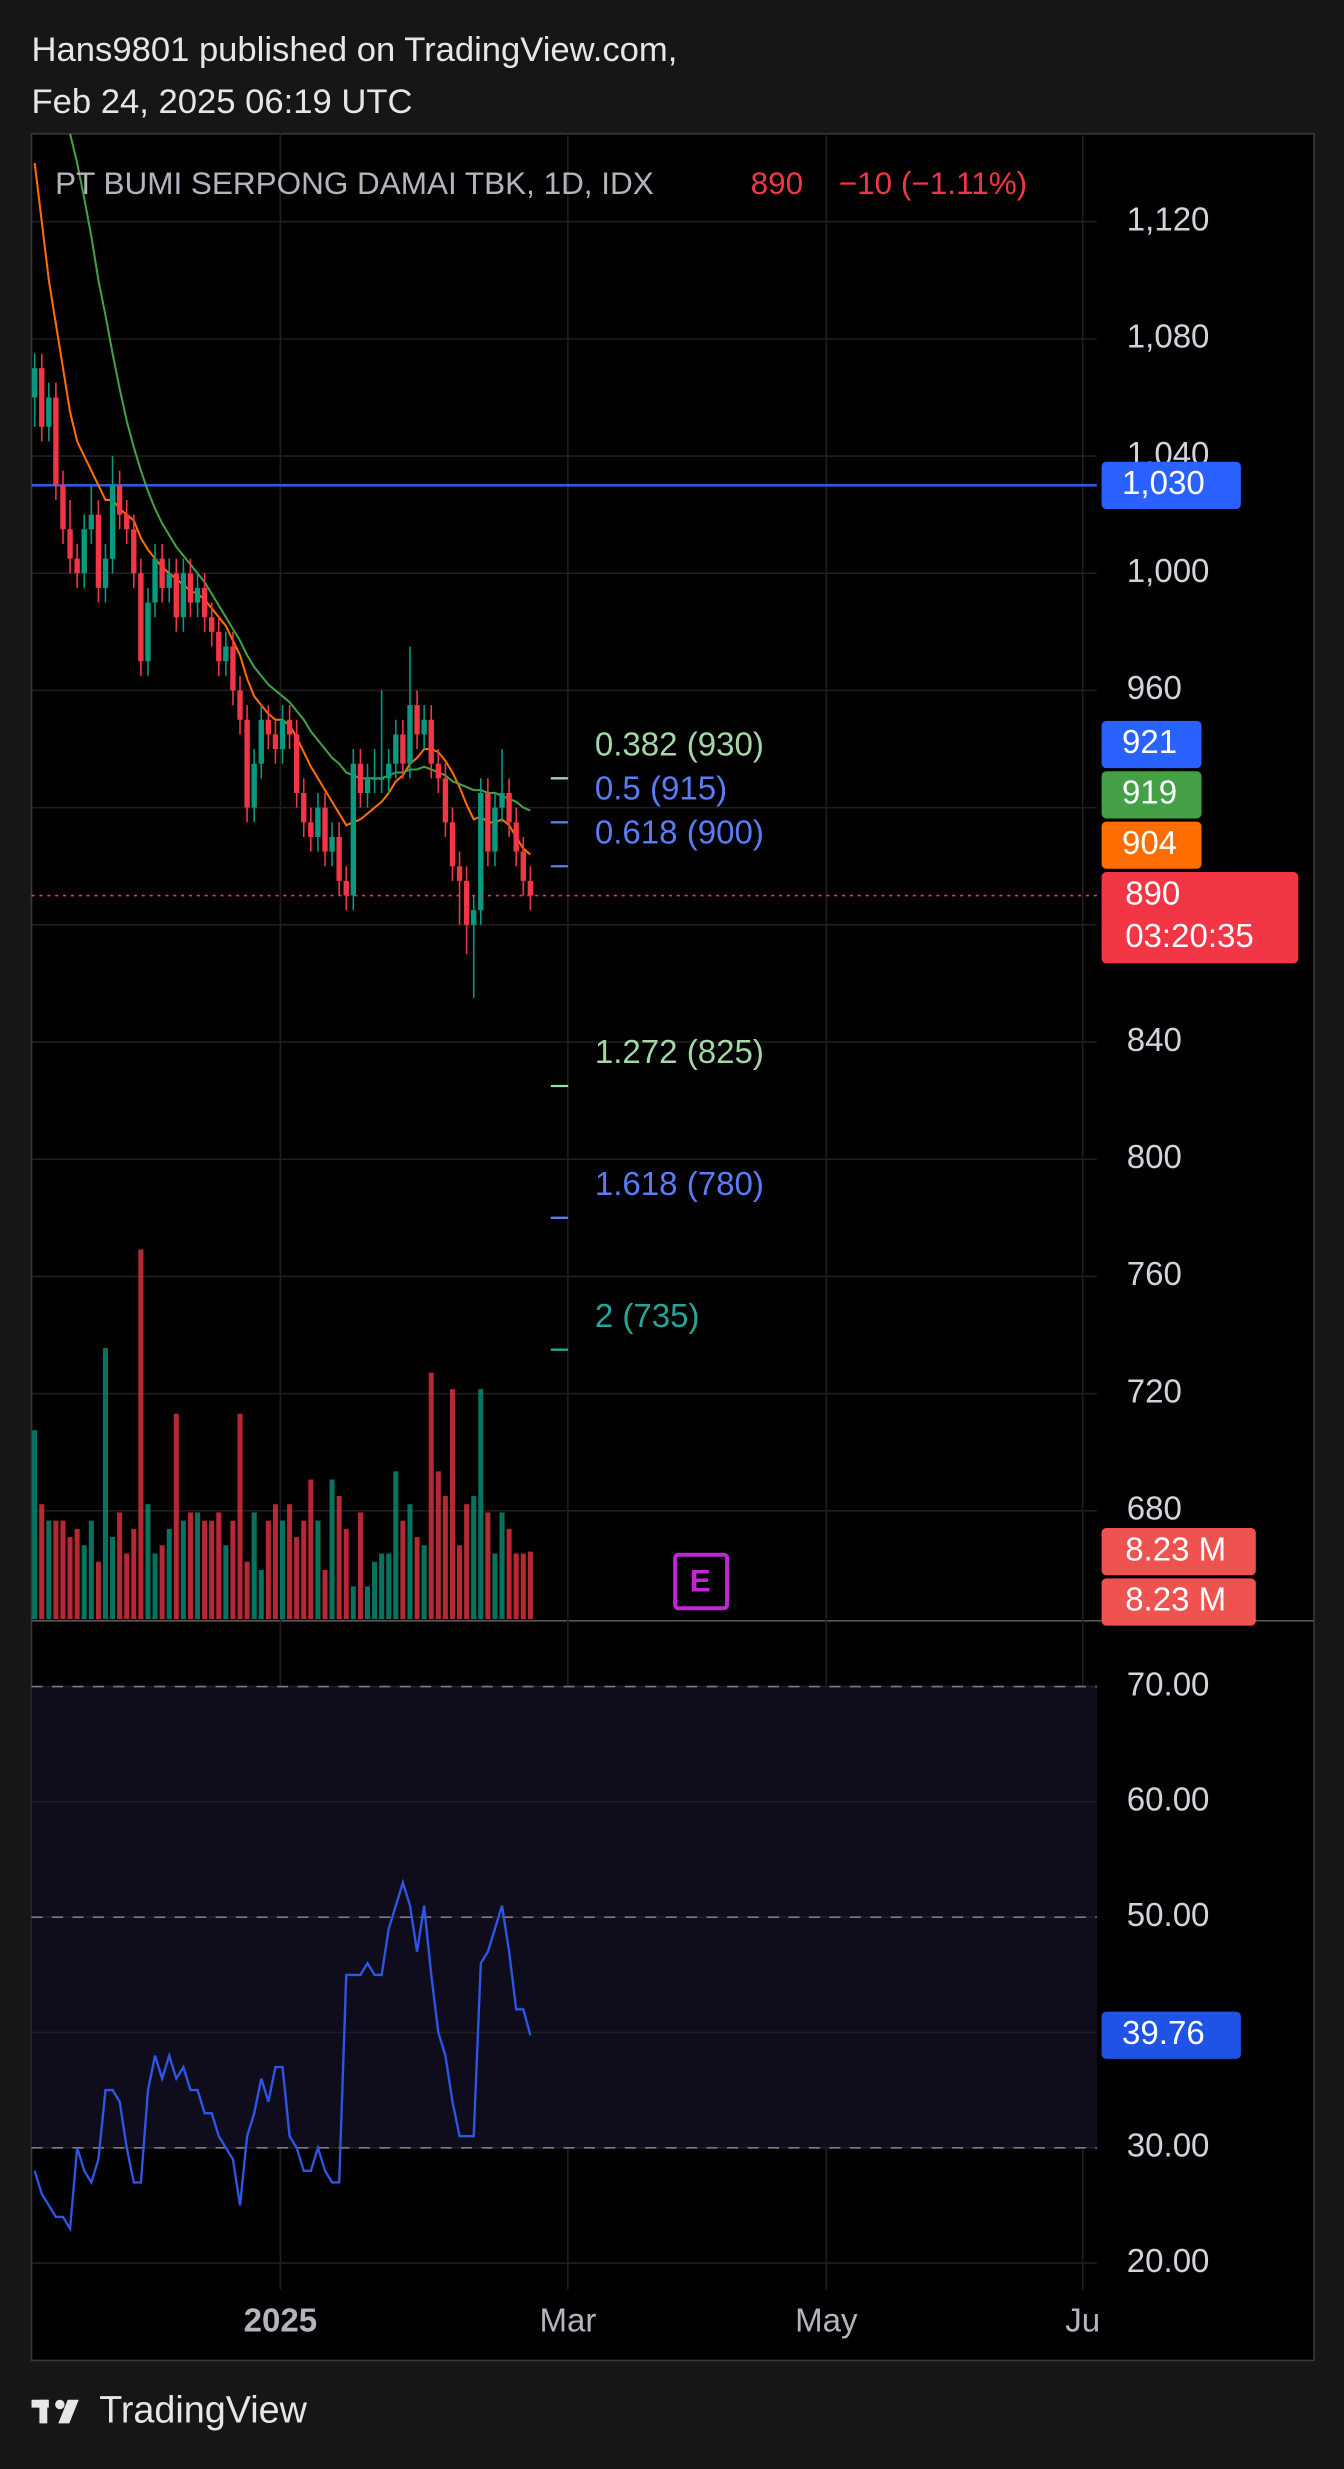 This screenshot has width=1344, height=2469. What do you see at coordinates (1154, 688) in the screenshot?
I see `y-tick-label: 960` at bounding box center [1154, 688].